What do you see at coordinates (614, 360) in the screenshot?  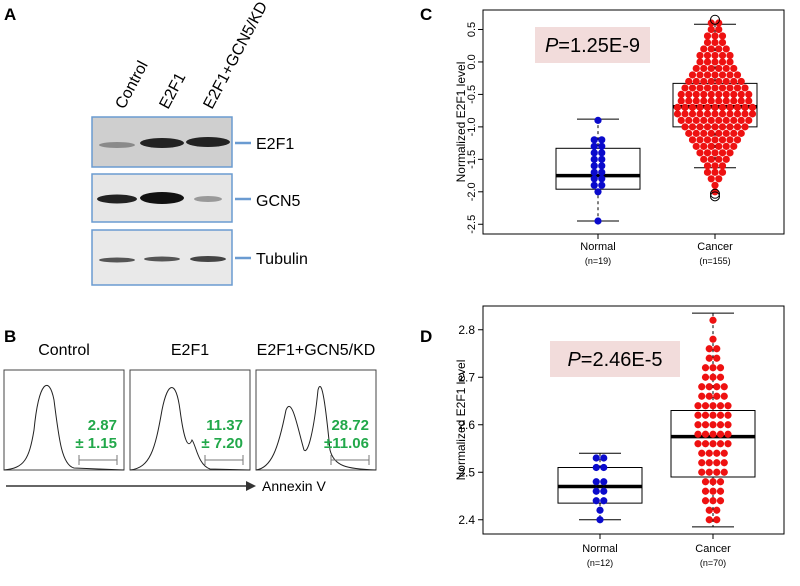 I see `p-value: P=2.46E-5` at bounding box center [614, 360].